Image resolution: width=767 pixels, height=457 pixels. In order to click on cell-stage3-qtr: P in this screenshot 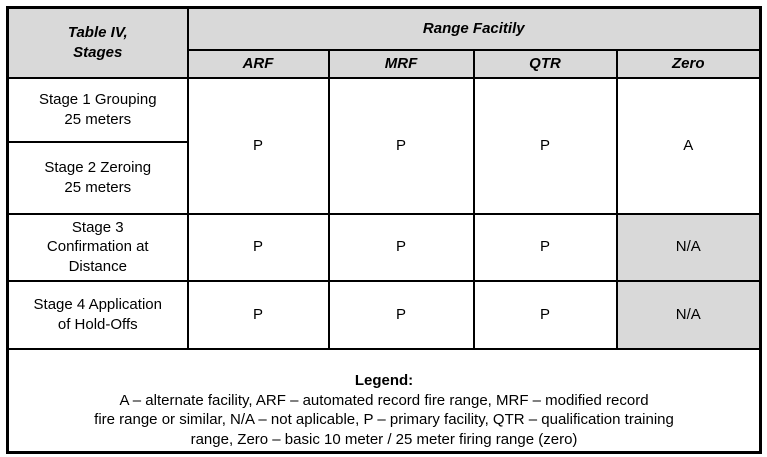, I will do `click(545, 247)`.